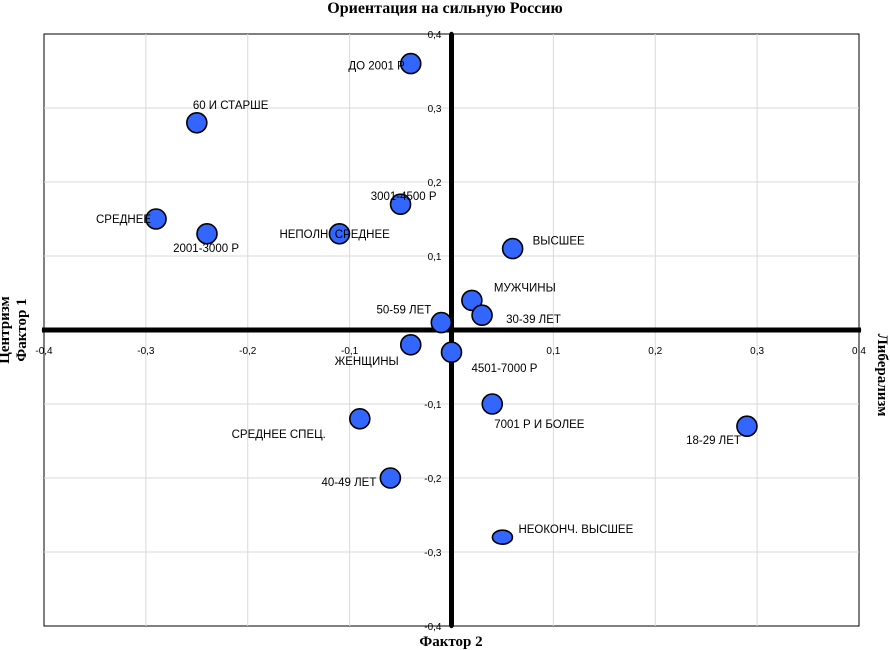 The height and width of the screenshot is (650, 890). Describe the element at coordinates (533, 320) in the screenshot. I see `point-label: 30-39 ЛЕТ` at that location.